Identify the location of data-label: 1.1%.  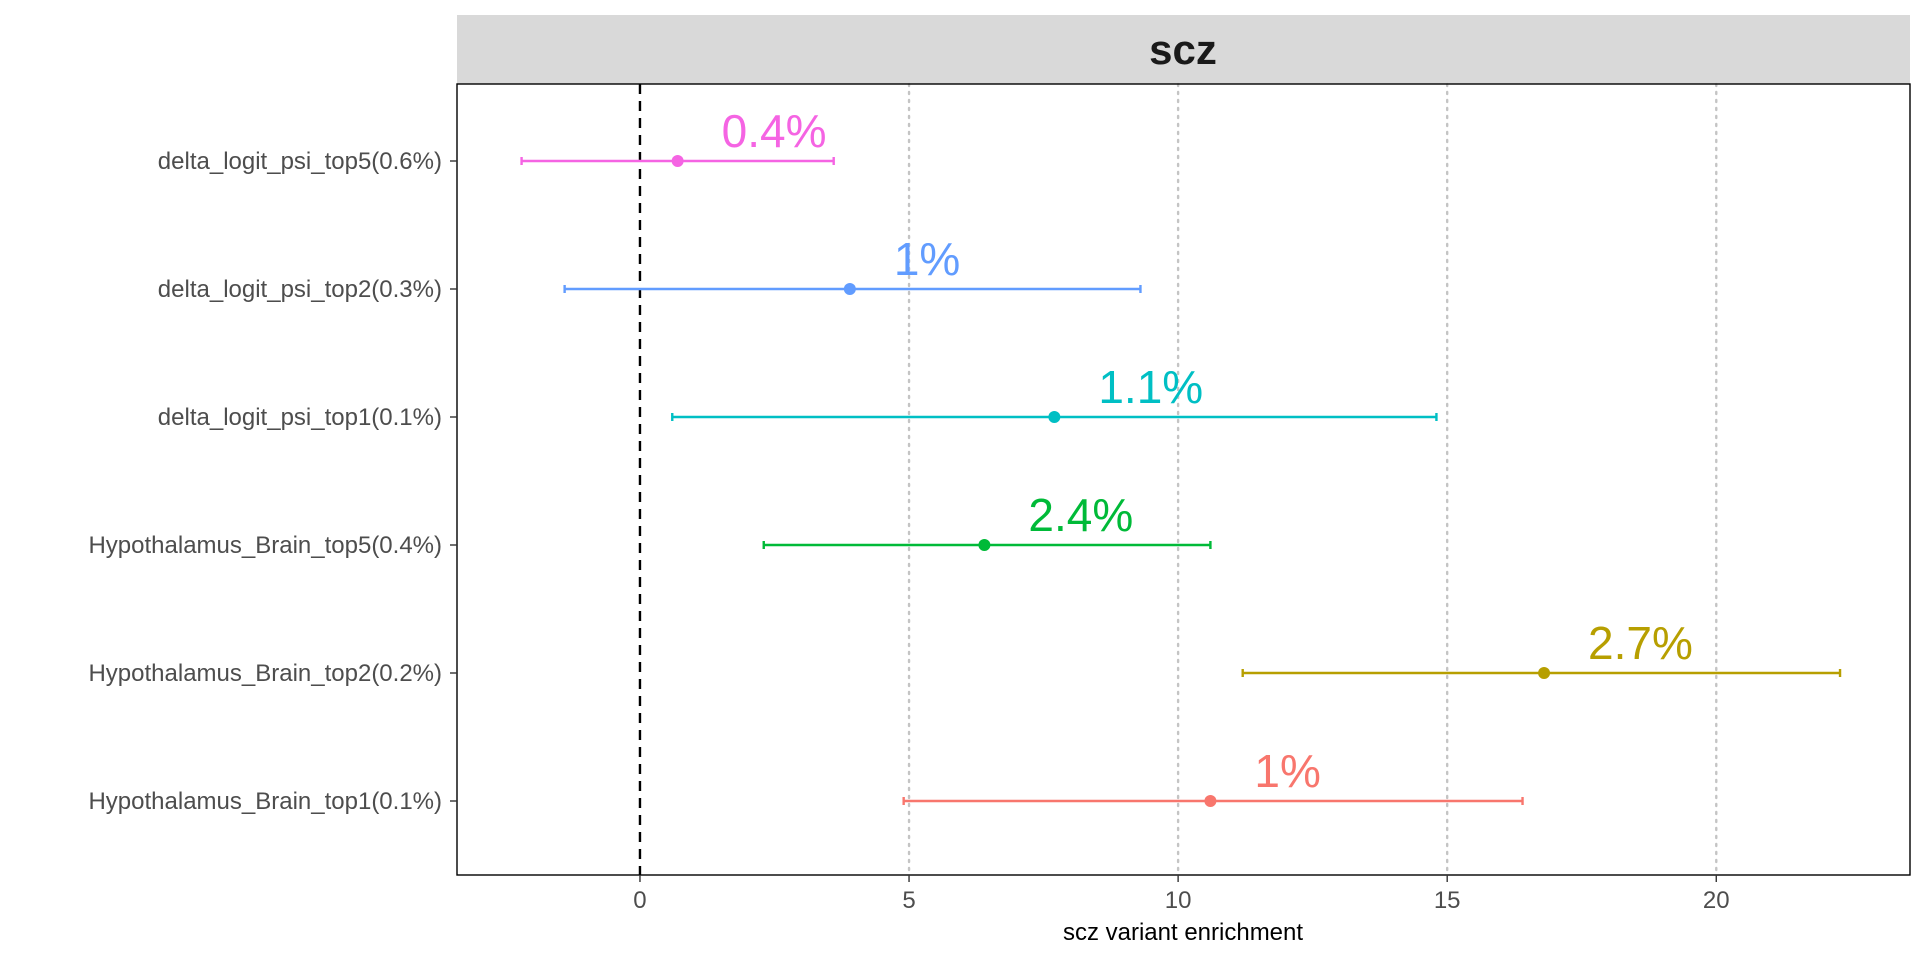
(1150, 387).